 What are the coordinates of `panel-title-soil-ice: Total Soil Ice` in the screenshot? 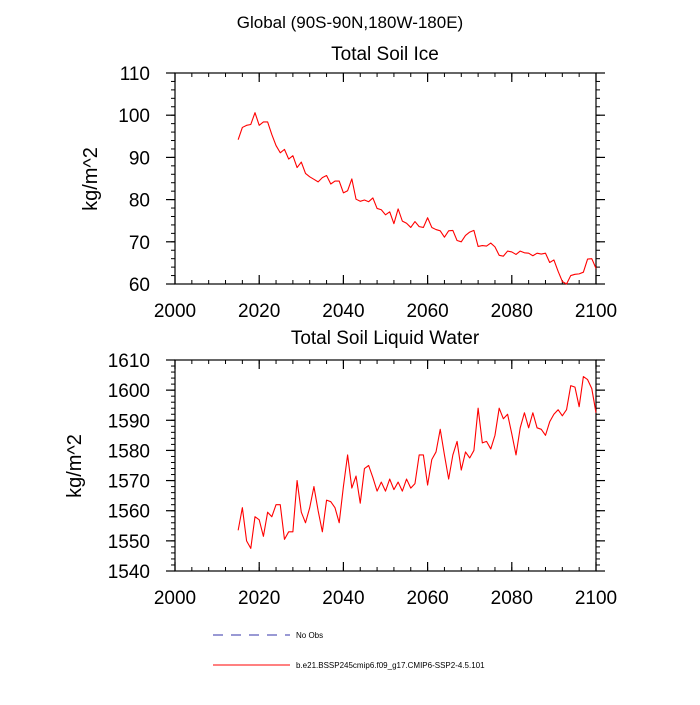 It's located at (385, 54).